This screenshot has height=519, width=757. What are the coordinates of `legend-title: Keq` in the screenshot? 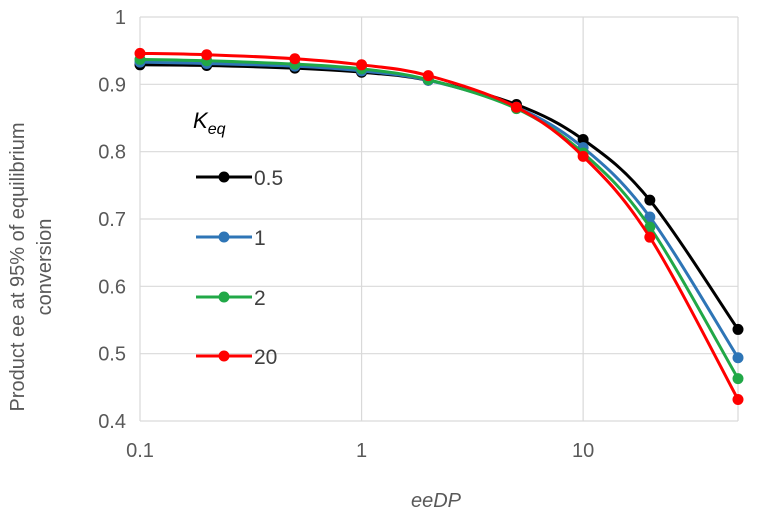 It's located at (209, 123).